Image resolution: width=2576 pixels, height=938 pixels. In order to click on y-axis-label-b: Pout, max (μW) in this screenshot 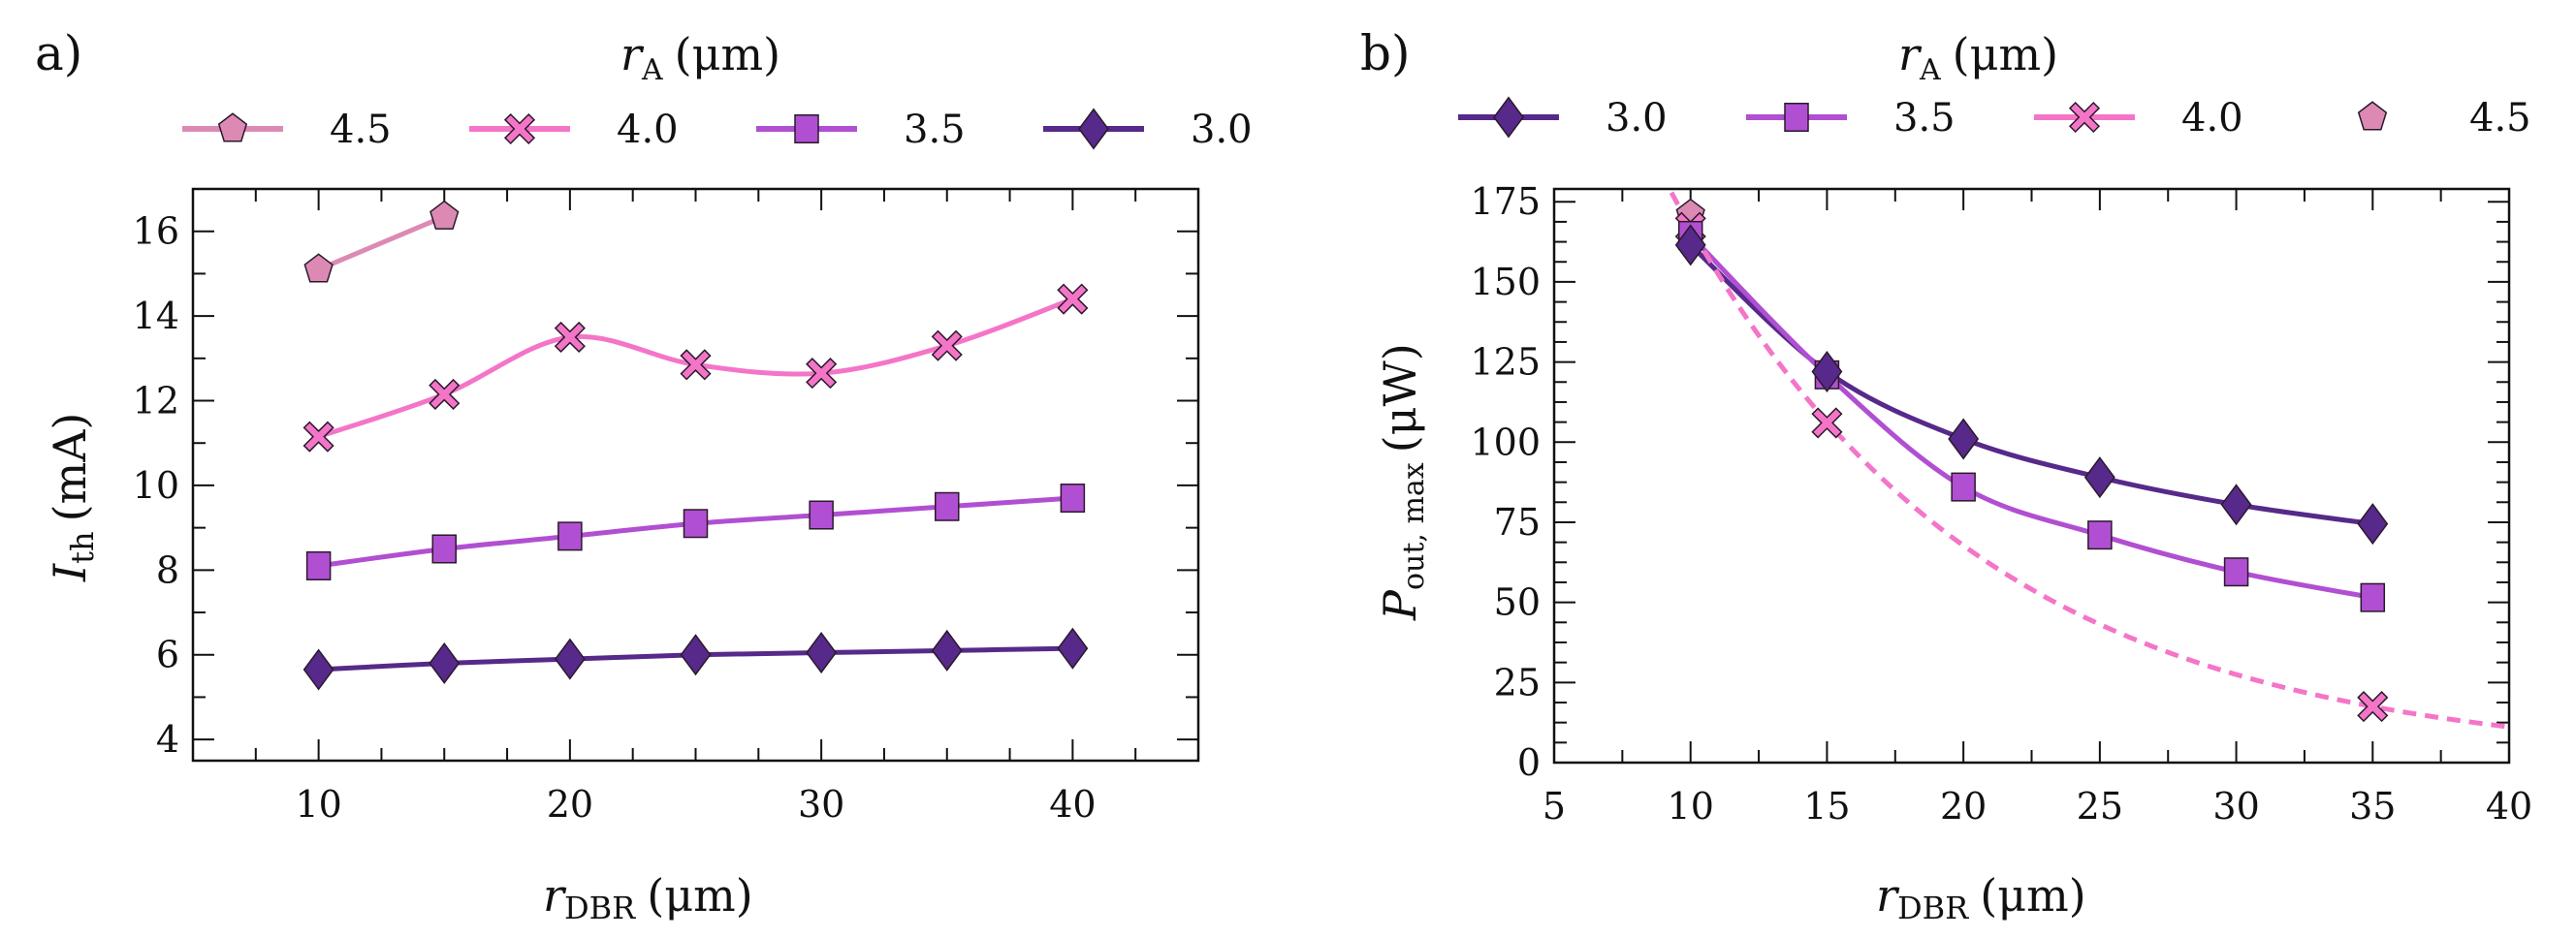, I will do `click(1403, 482)`.